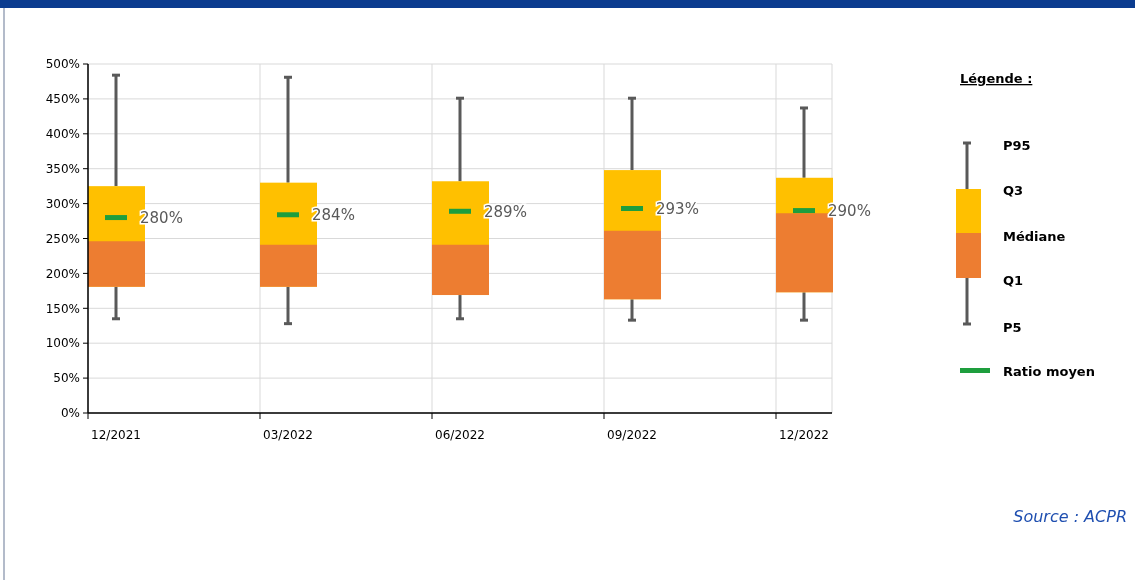  Describe the element at coordinates (632, 435) in the screenshot. I see `x-tick-label: 09/2022` at that location.